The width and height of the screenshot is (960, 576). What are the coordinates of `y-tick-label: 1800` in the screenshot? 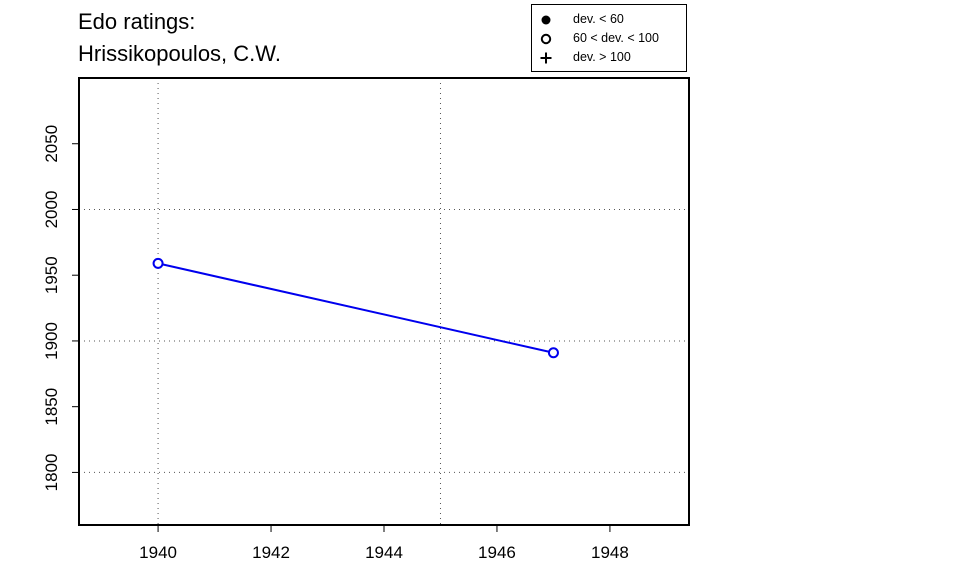 It's located at (51, 472).